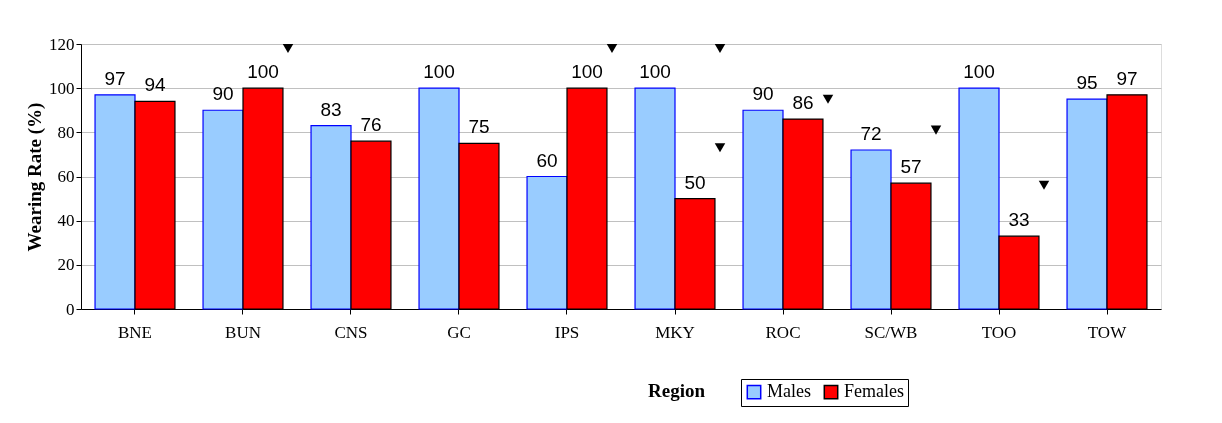 The height and width of the screenshot is (423, 1222). I want to click on data-label: 94, so click(155, 85).